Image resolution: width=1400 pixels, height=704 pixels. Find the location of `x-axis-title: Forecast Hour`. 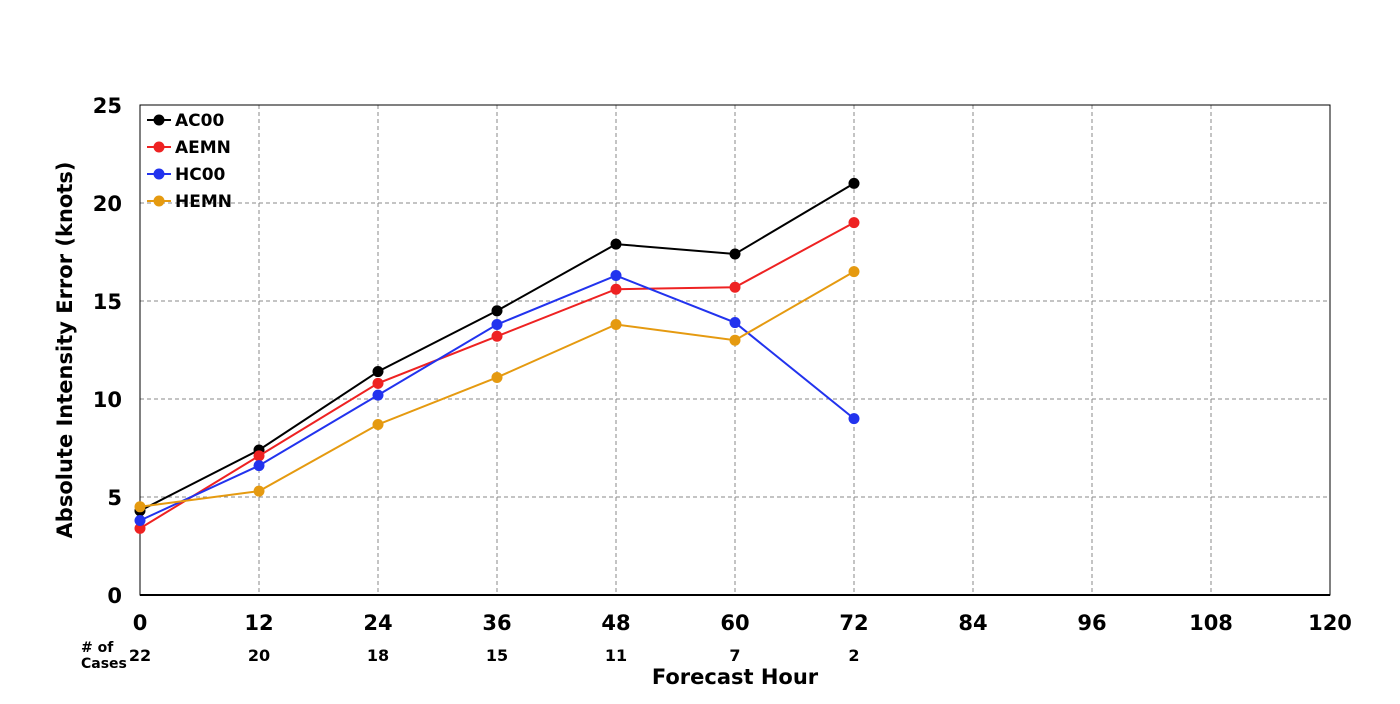

x-axis-title: Forecast Hour is located at coordinates (735, 677).